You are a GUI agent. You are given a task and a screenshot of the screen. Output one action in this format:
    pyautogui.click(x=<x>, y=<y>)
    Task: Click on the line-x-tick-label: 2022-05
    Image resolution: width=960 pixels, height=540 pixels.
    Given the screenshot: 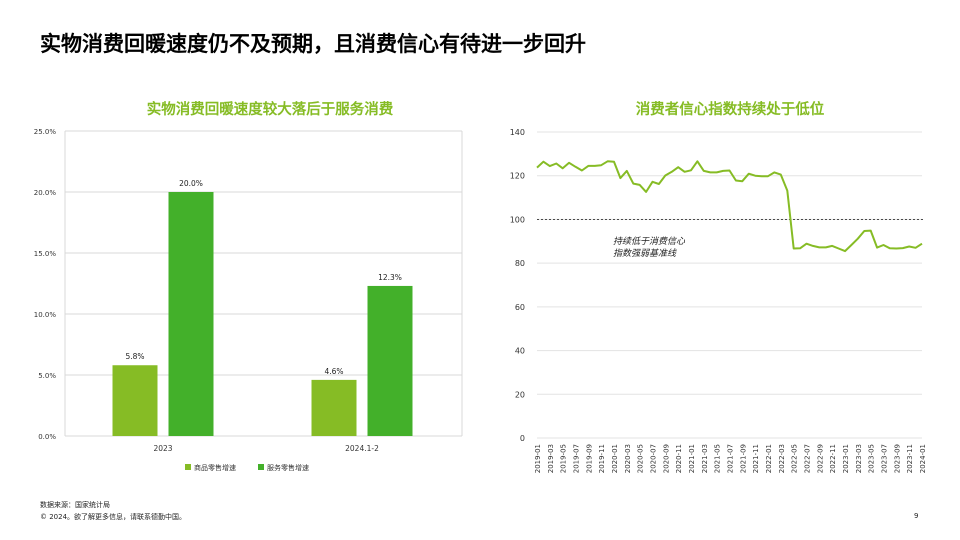 What is the action you would take?
    pyautogui.click(x=795, y=458)
    